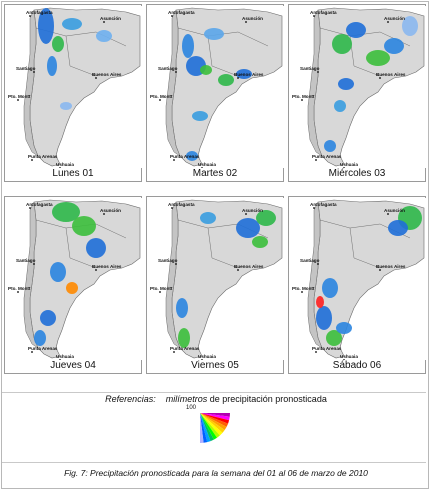 This screenshot has width=432, height=492. What do you see at coordinates (214, 392) in the screenshot?
I see `separator` at bounding box center [214, 392].